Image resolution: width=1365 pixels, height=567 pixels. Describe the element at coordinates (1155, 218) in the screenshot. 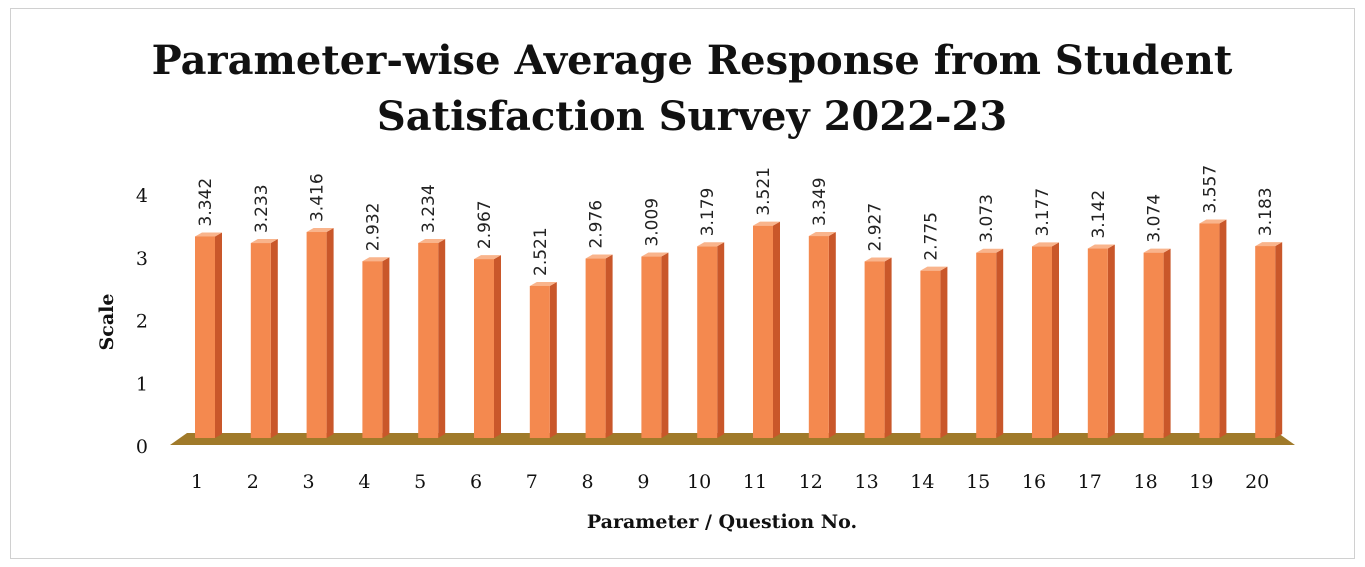

I see `data-label: 3.074` at that location.